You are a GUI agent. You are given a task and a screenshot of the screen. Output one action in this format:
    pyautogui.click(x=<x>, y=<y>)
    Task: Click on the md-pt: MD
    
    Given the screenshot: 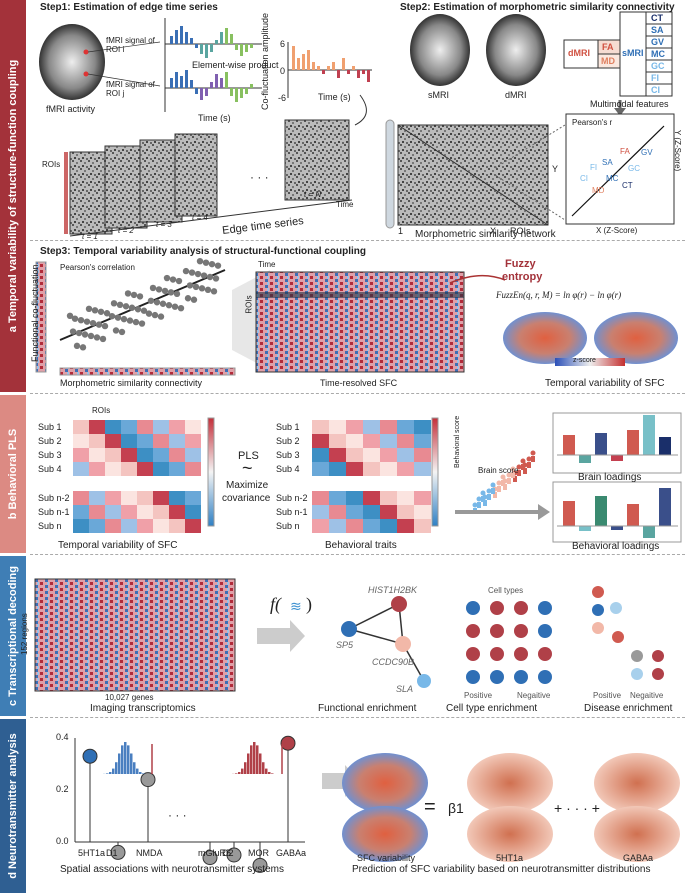 What is the action you would take?
    pyautogui.click(x=598, y=190)
    